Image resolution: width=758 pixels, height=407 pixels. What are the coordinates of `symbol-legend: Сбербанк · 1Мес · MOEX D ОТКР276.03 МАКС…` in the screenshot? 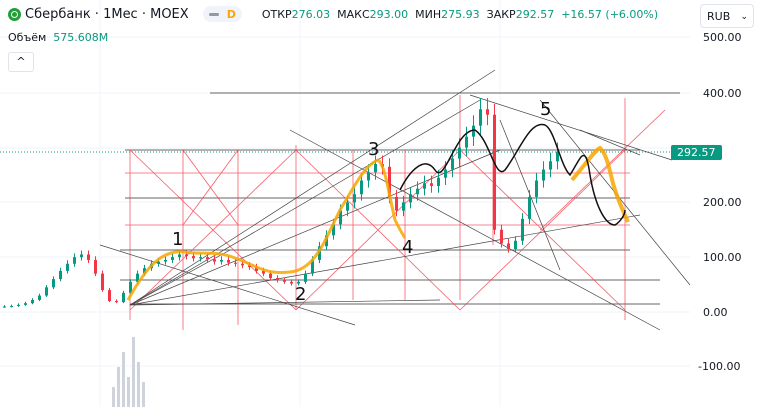 It's located at (333, 14).